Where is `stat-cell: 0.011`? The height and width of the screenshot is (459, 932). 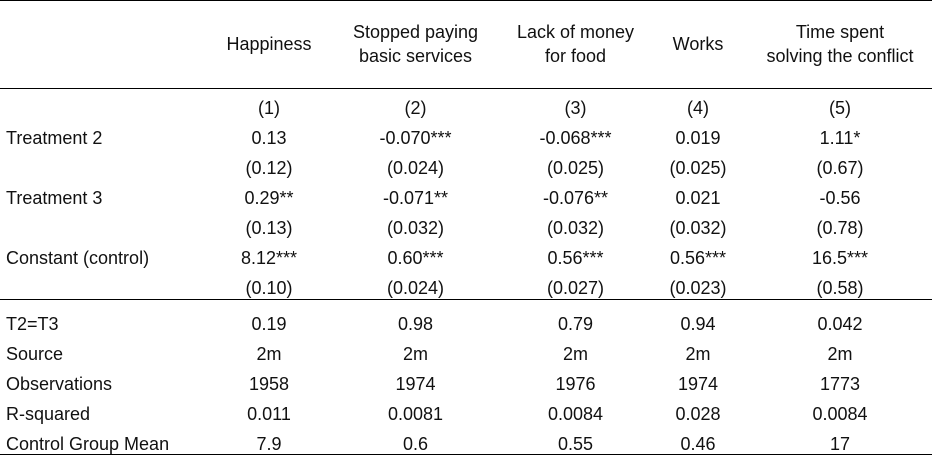
stat-cell: 0.011 is located at coordinates (269, 414).